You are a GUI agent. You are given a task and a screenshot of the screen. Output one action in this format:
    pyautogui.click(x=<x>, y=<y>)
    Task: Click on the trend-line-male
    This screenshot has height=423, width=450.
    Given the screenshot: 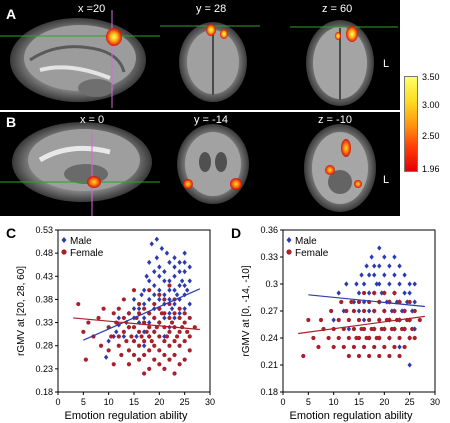 What is the action you would take?
    pyautogui.click(x=142, y=314)
    